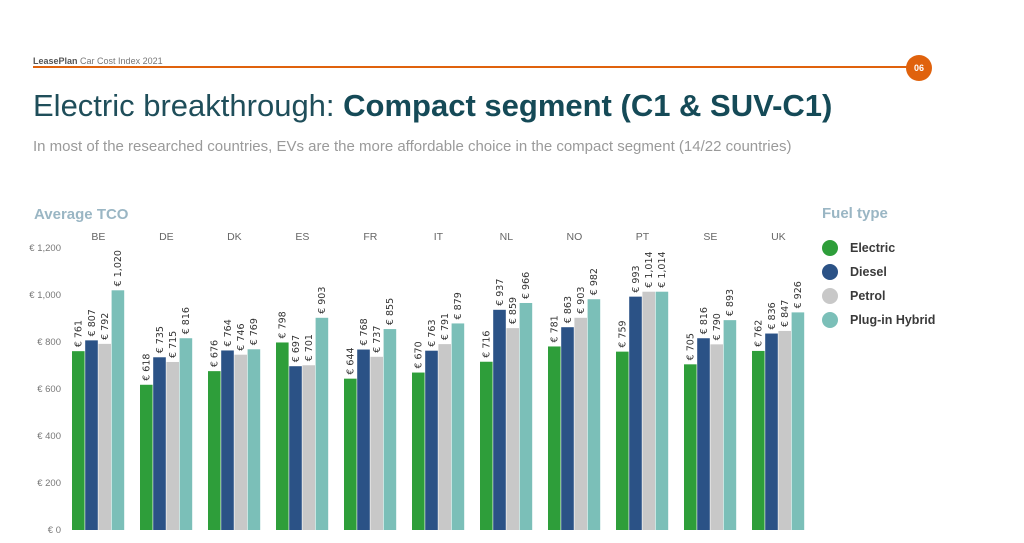 The image size is (1024, 543). What do you see at coordinates (322, 300) in the screenshot?
I see `data-label: € 903` at bounding box center [322, 300].